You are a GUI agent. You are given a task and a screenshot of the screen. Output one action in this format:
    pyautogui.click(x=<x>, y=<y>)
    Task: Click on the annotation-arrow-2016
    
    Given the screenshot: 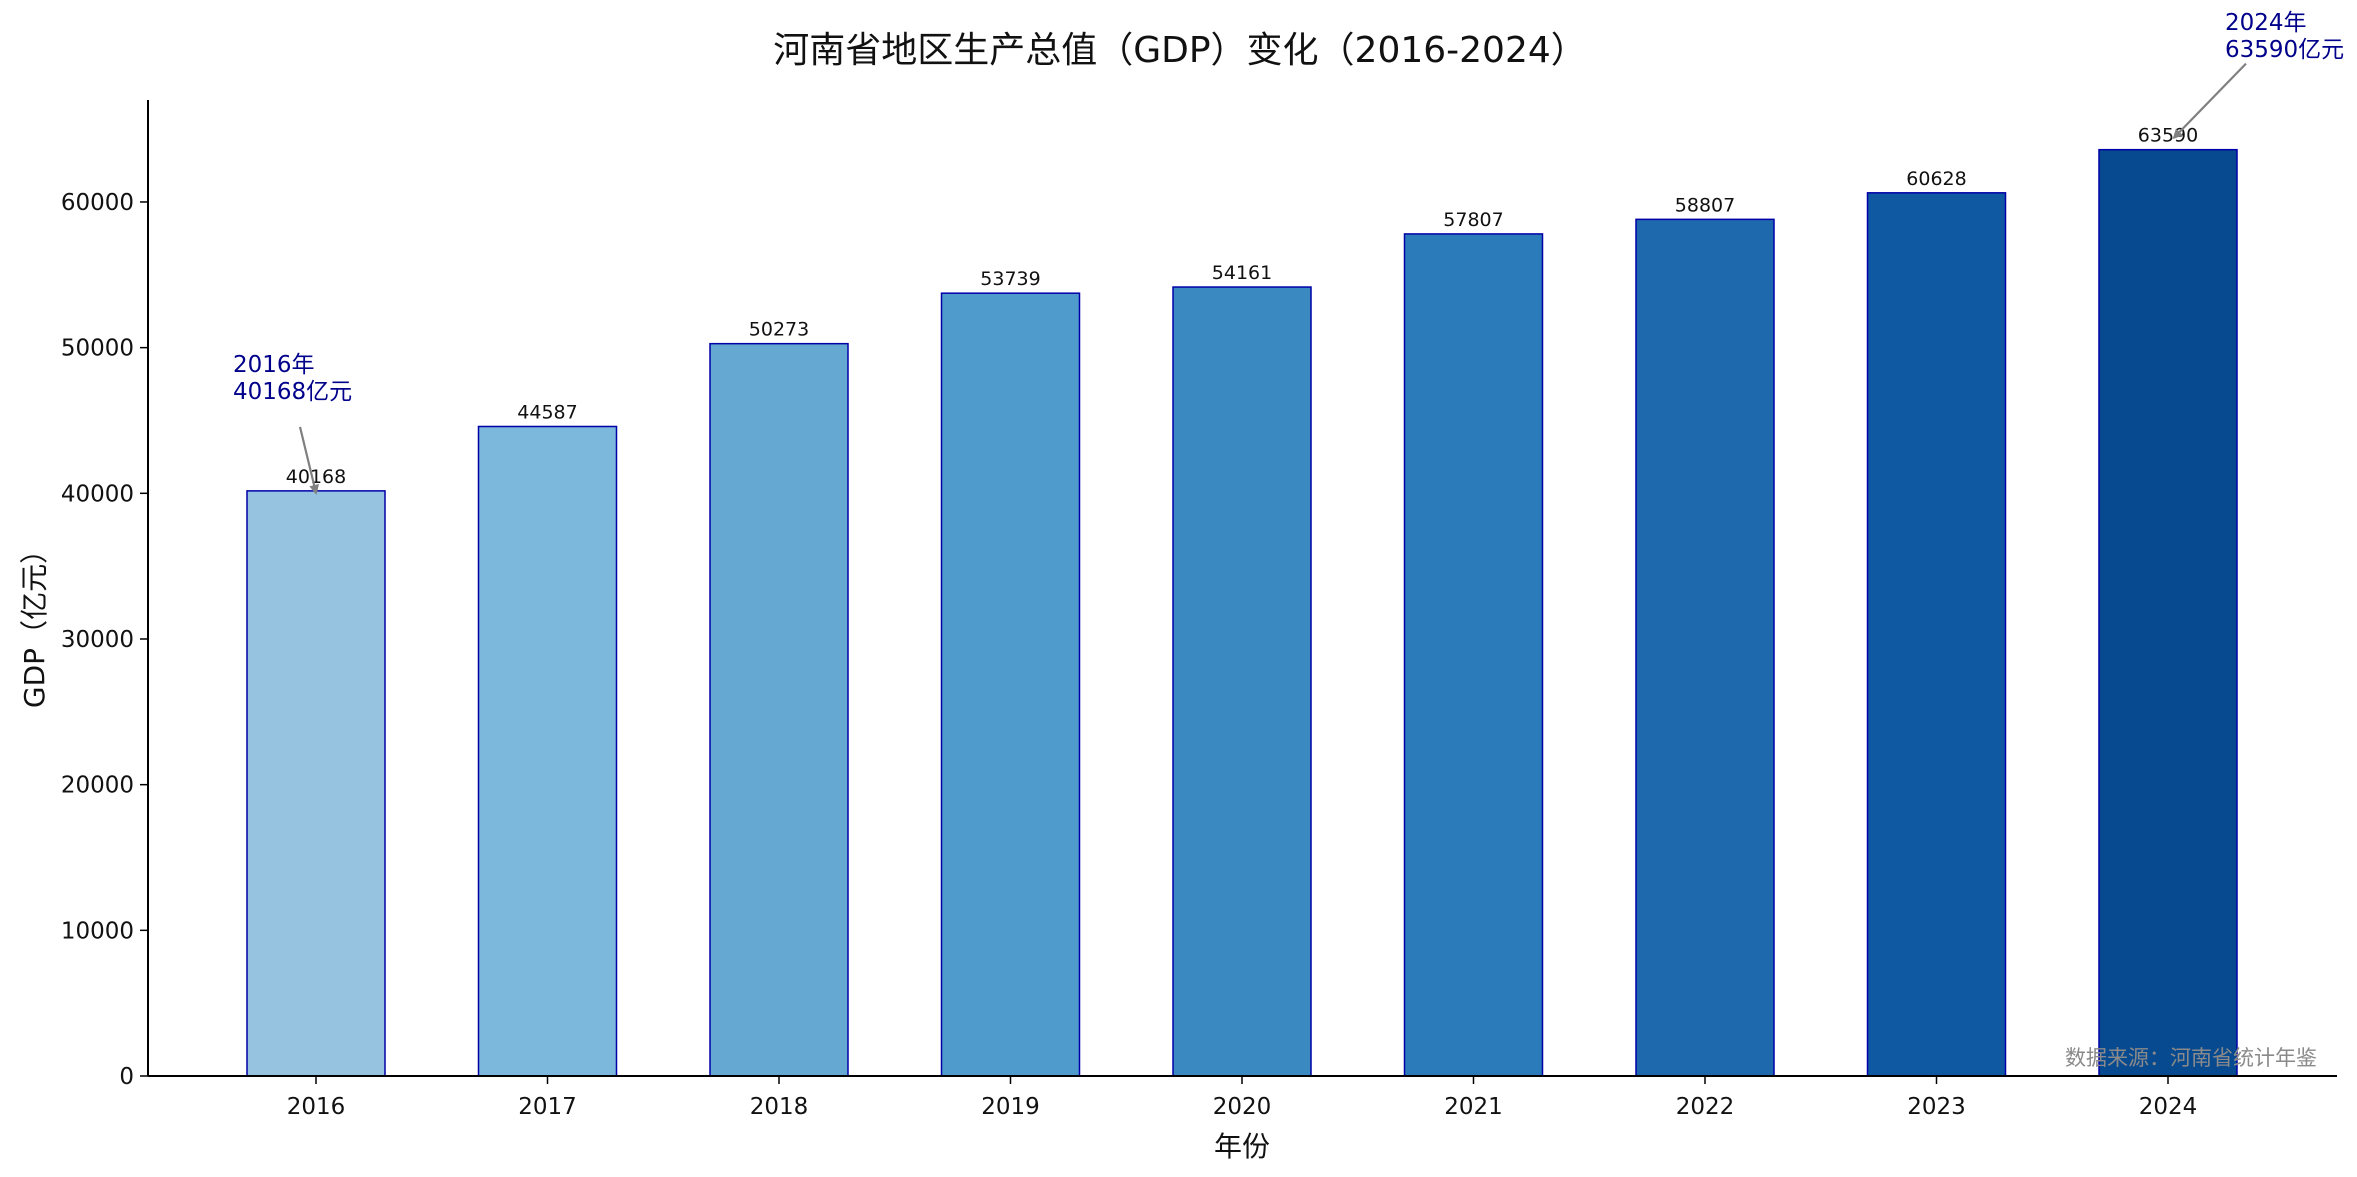 What is the action you would take?
    pyautogui.click(x=308, y=460)
    